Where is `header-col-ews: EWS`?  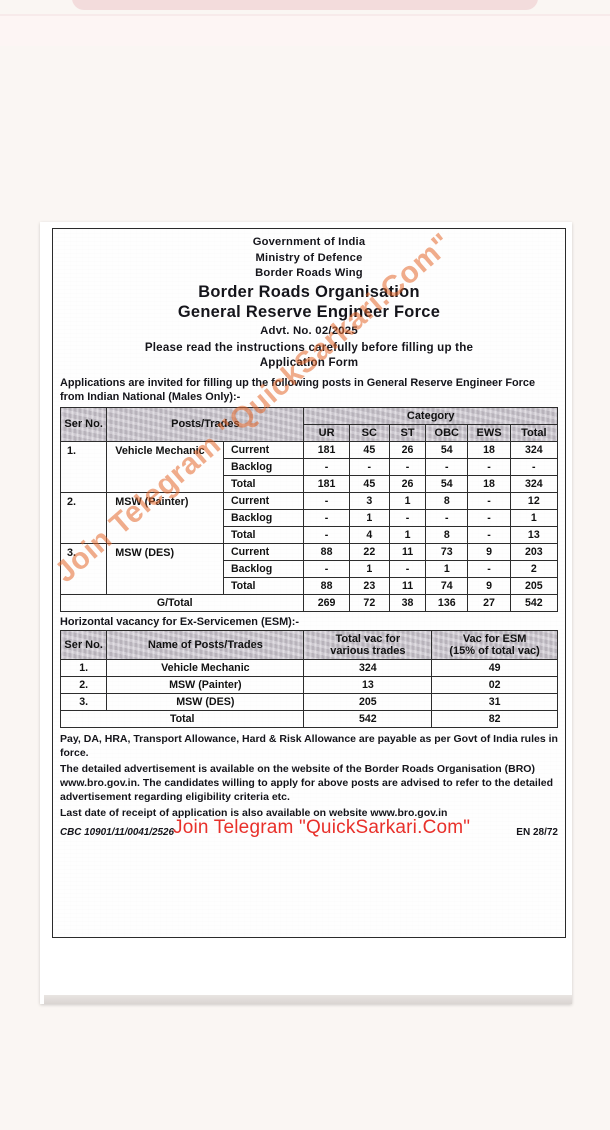 header-col-ews: EWS is located at coordinates (489, 432).